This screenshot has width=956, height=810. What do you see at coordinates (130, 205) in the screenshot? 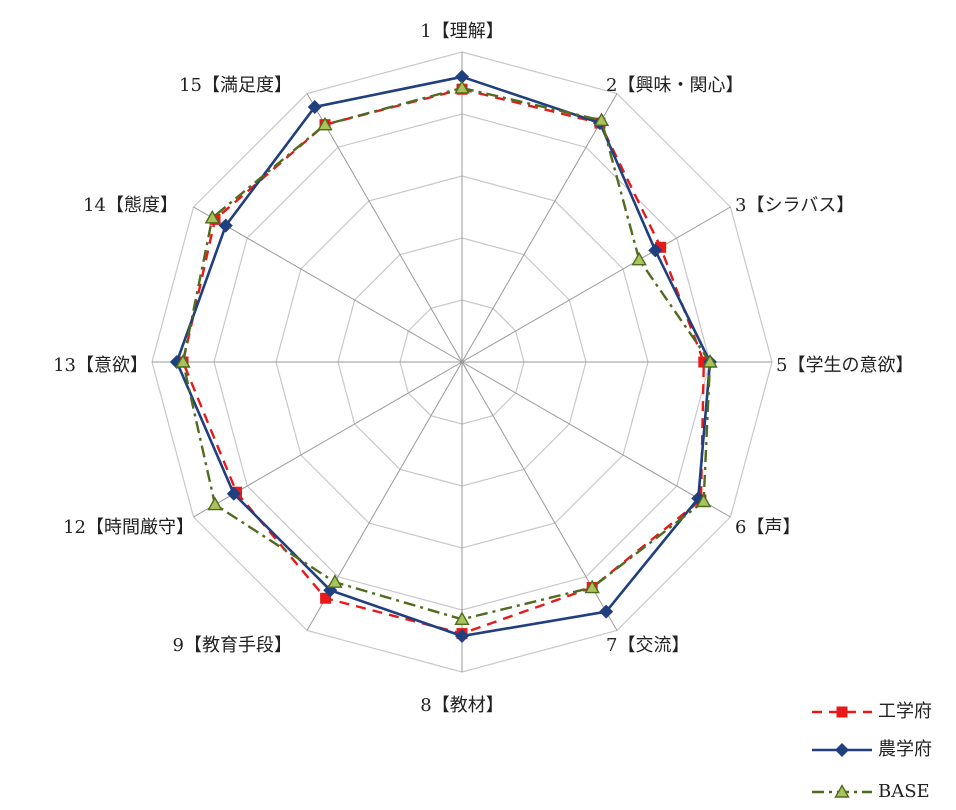
I see `axis-label-11: 14【態度】` at bounding box center [130, 205].